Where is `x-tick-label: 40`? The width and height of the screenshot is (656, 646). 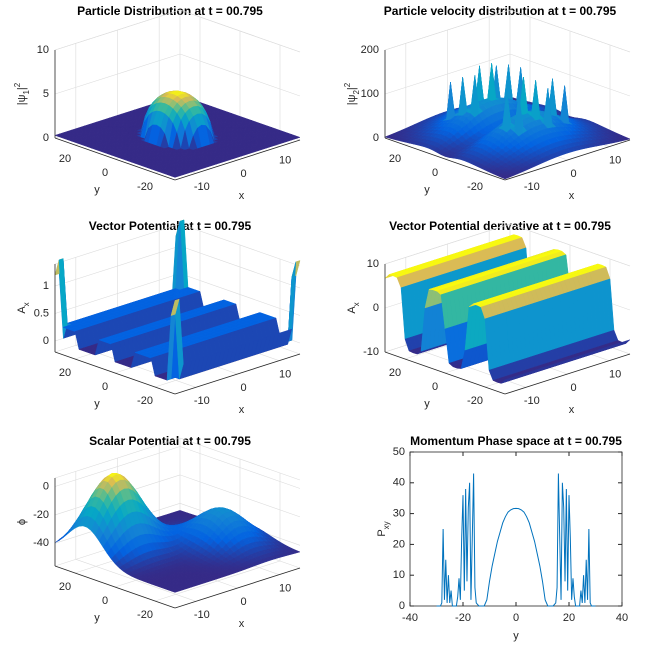
x-tick-label: 40 is located at coordinates (622, 618).